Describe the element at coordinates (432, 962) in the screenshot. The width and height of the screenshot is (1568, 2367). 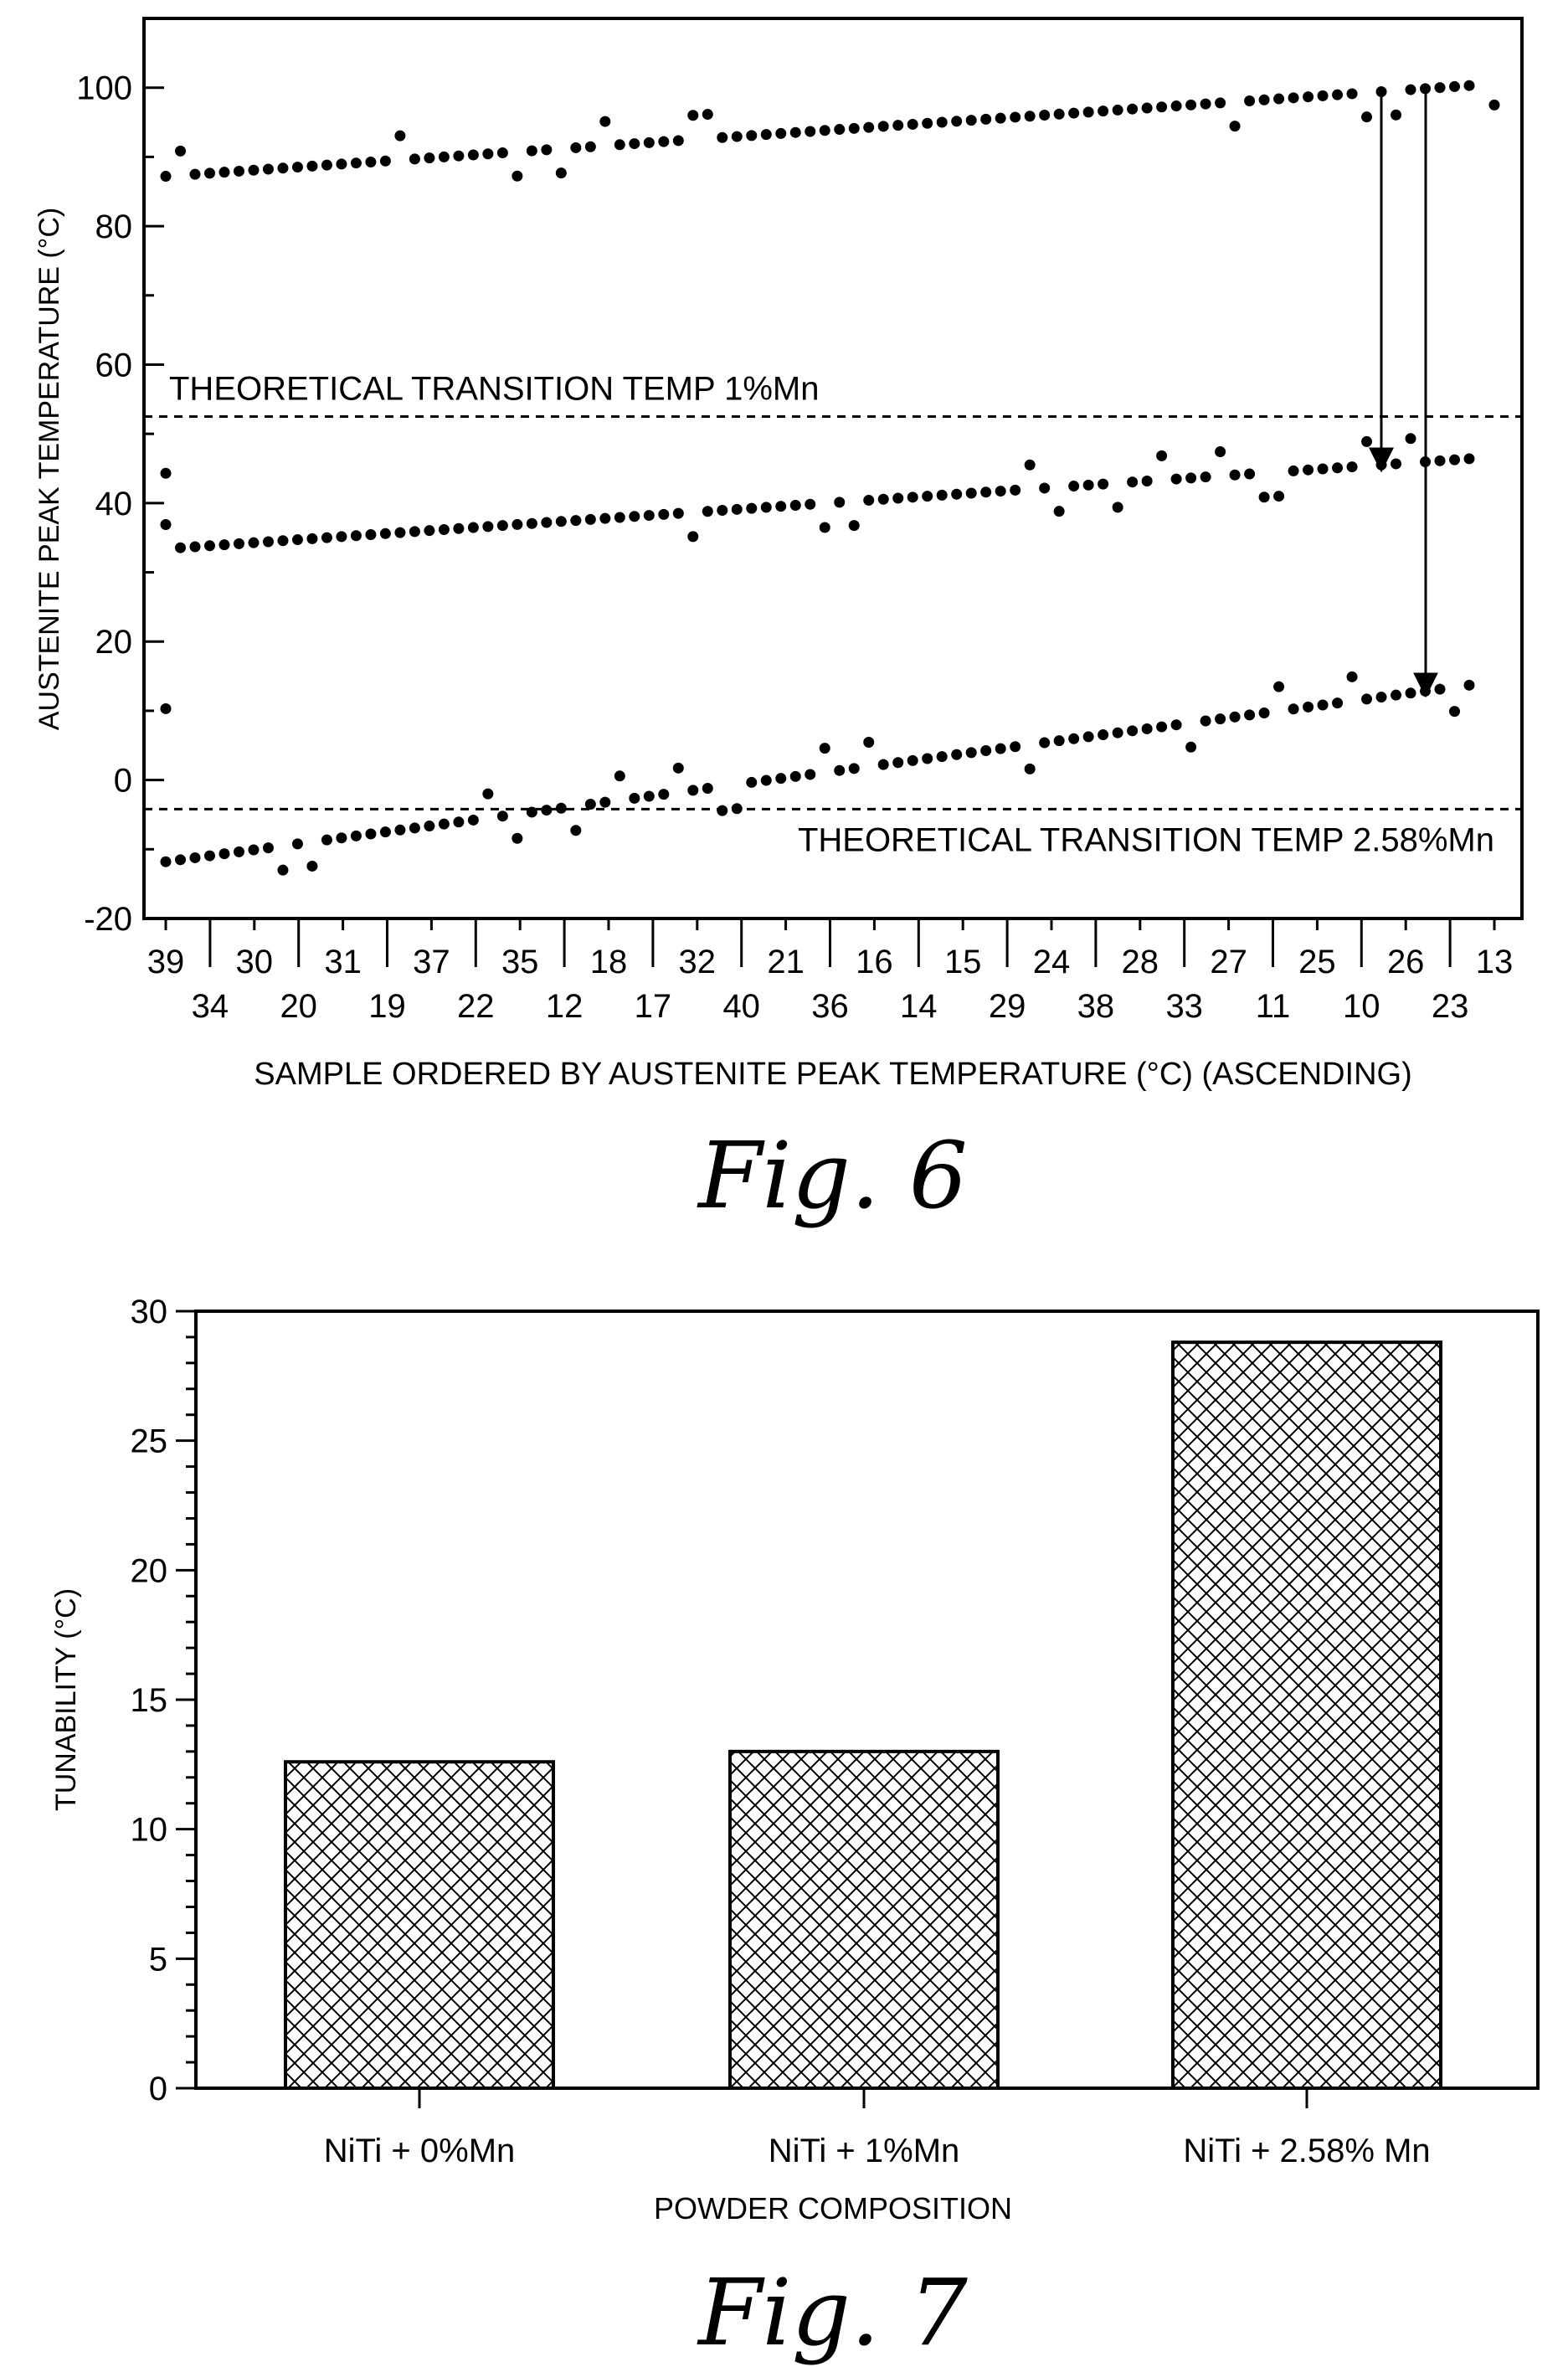
I see `fig6-x-tick-label: 37` at that location.